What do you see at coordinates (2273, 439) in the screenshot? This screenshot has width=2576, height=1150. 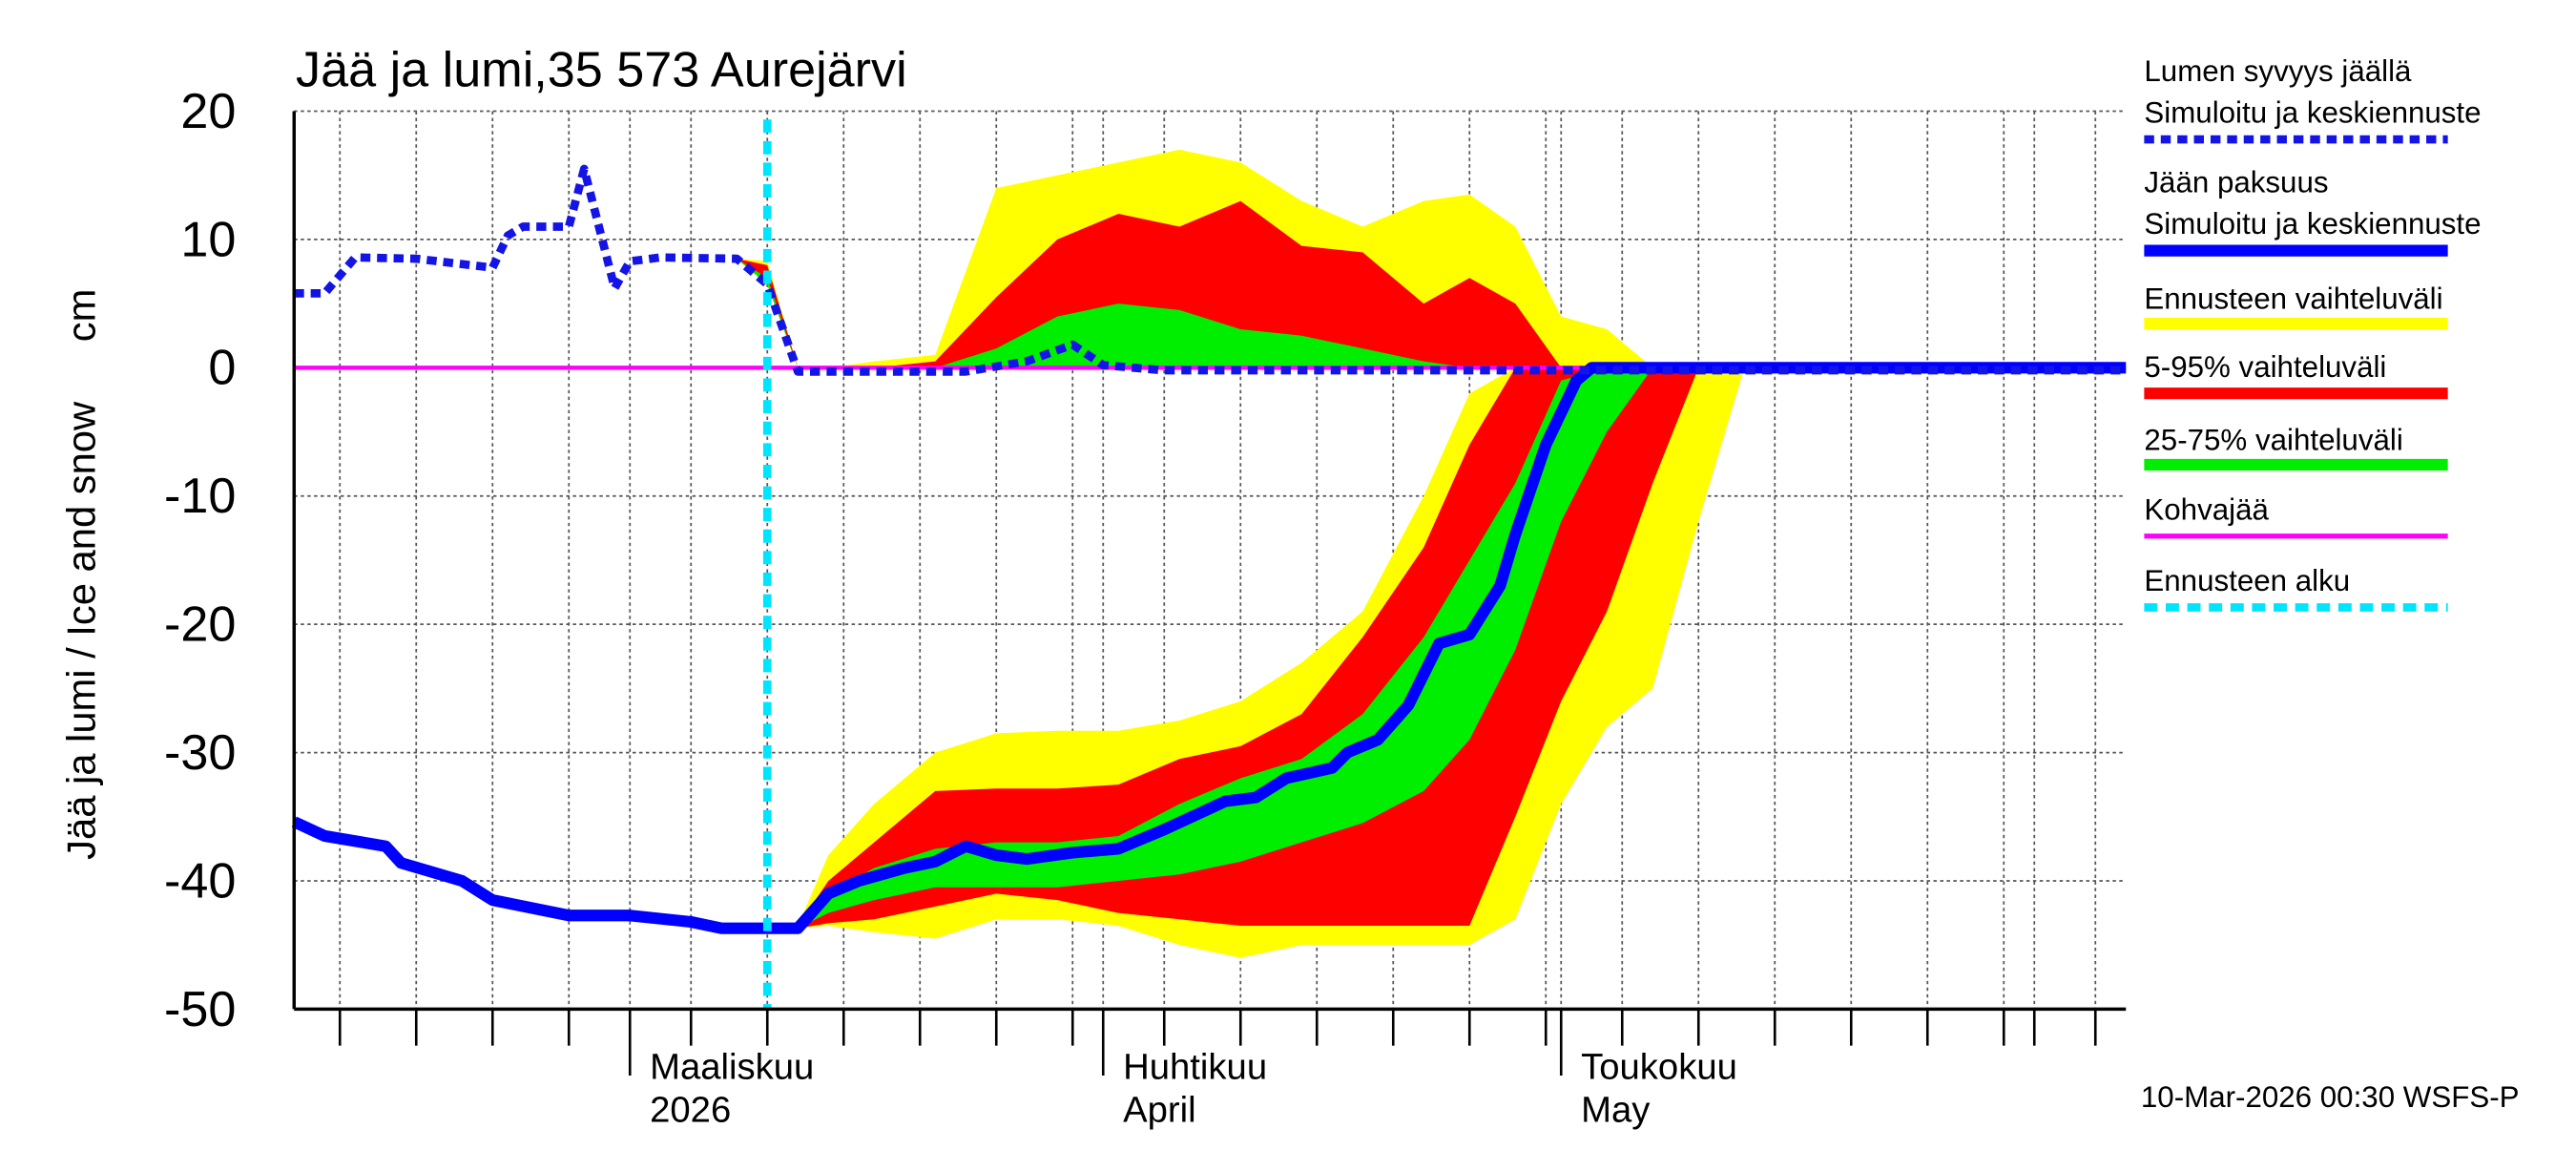 I see `legend-label: 25-75% vaihteluväli` at bounding box center [2273, 439].